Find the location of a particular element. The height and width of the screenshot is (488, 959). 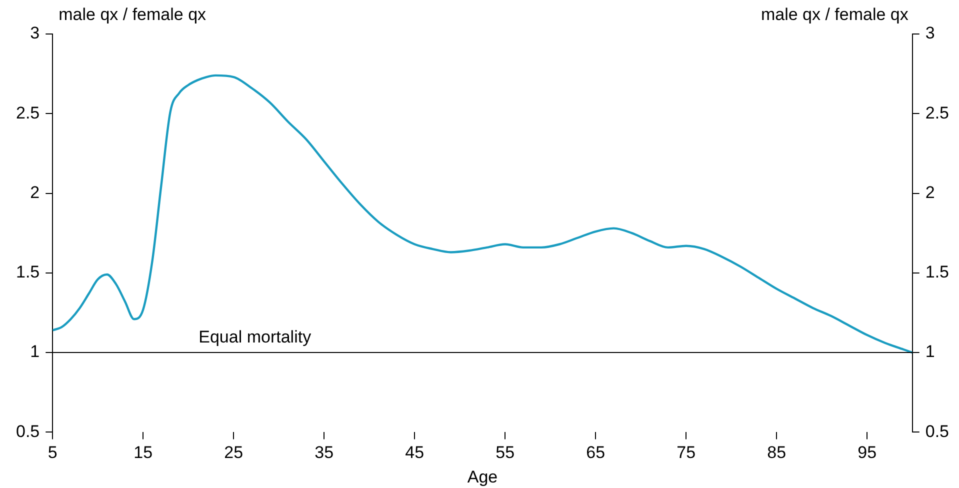

x-tick-label: 35 is located at coordinates (324, 452).